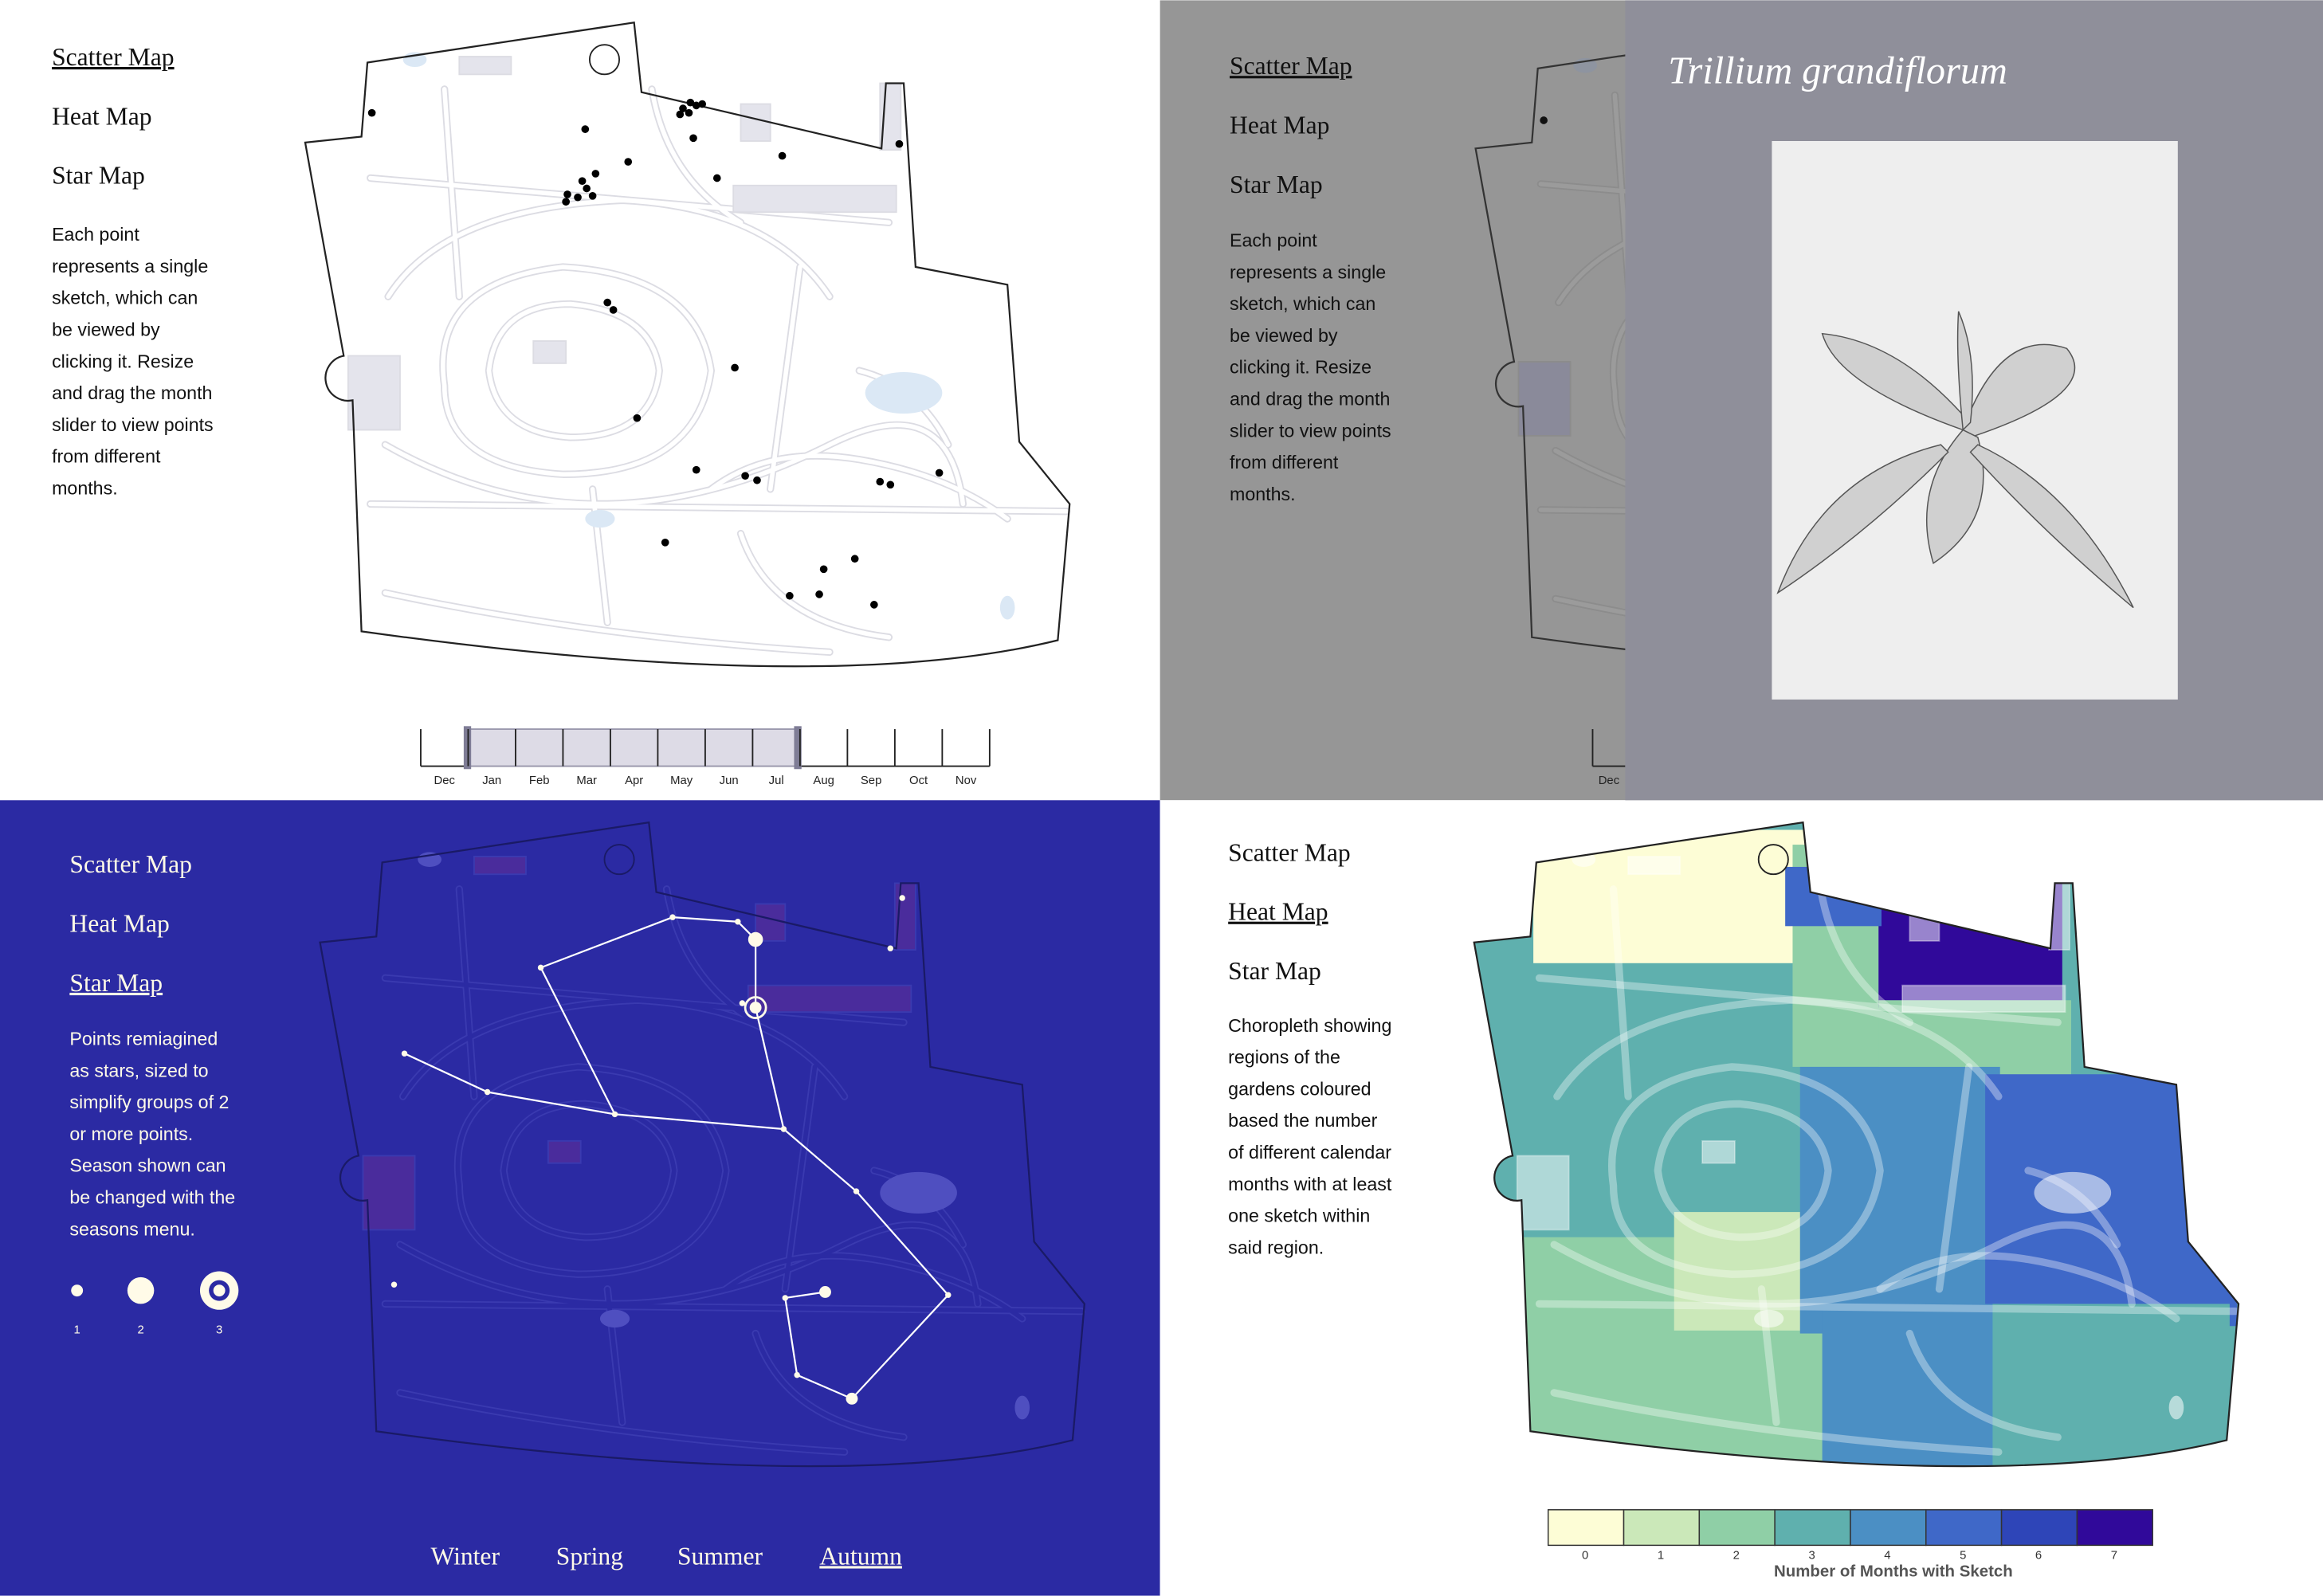  Describe the element at coordinates (140, 1330) in the screenshot. I see `star-size-label: 2` at that location.